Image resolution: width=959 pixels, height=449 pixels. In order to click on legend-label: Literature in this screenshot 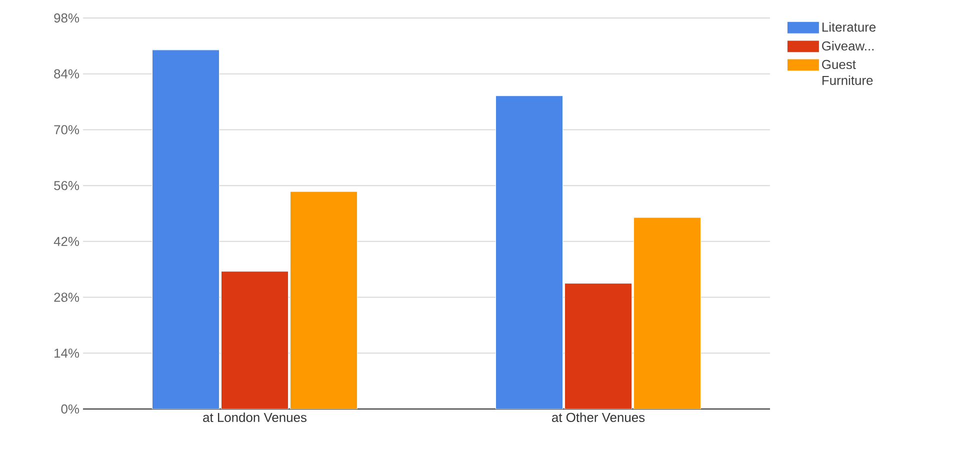, I will do `click(849, 27)`.